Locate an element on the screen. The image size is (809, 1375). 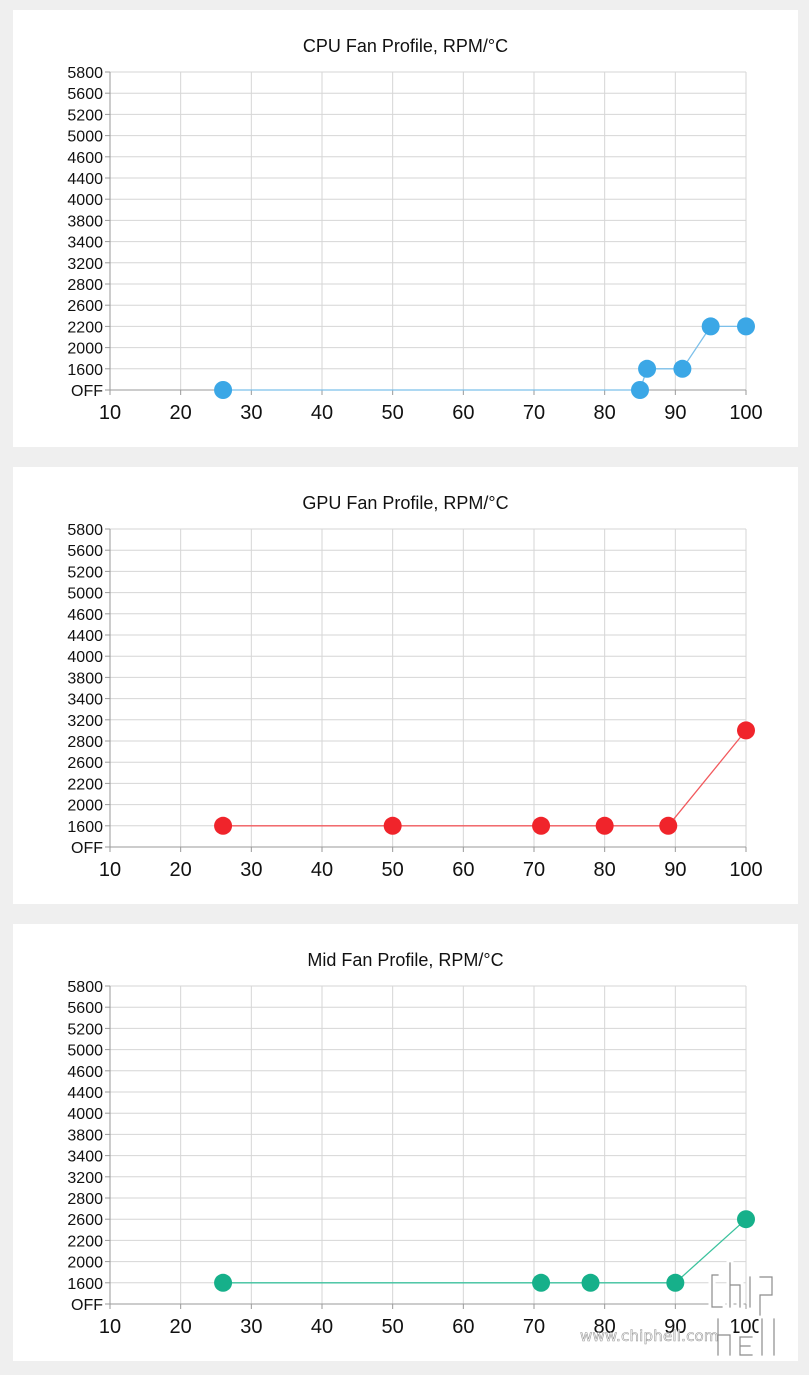
chart-title: CPU Fan Profile, RPM/°C is located at coordinates (405, 46).